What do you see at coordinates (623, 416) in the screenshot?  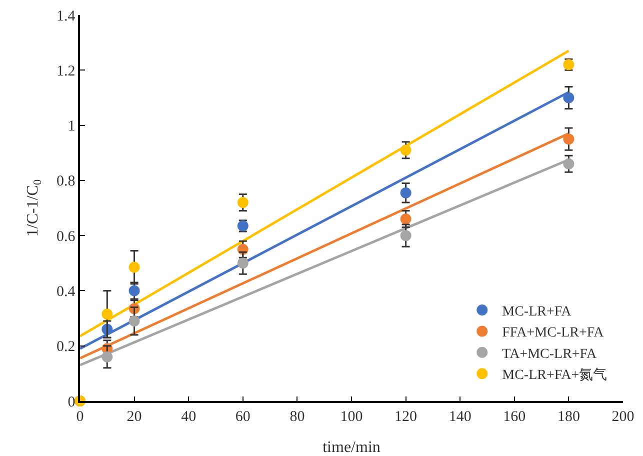 I see `x-tick-label: 200` at bounding box center [623, 416].